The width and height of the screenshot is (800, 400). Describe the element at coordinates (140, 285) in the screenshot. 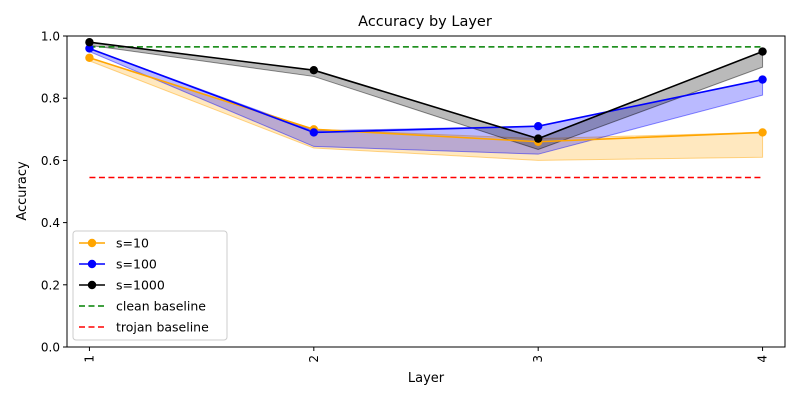

I see `legend-label: s=1000` at that location.